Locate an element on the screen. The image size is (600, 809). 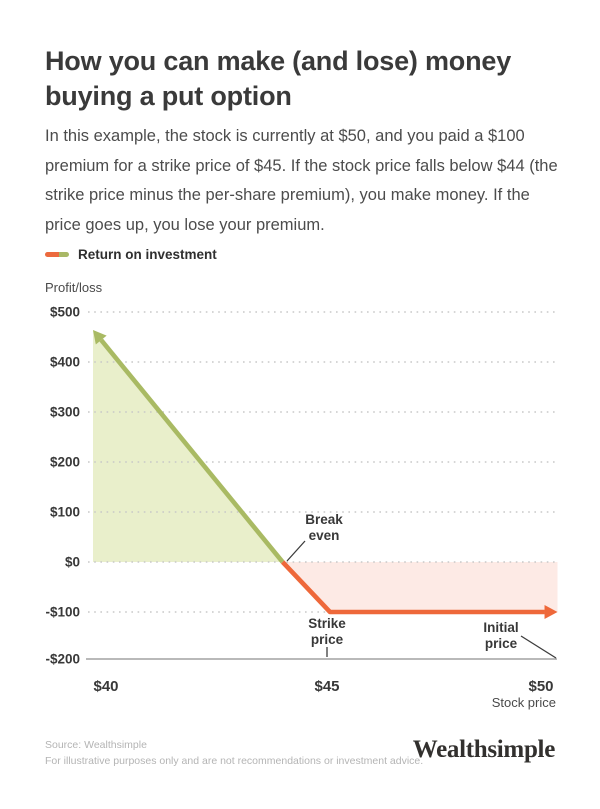
loss-arrowhead-icon is located at coordinates (551, 612).